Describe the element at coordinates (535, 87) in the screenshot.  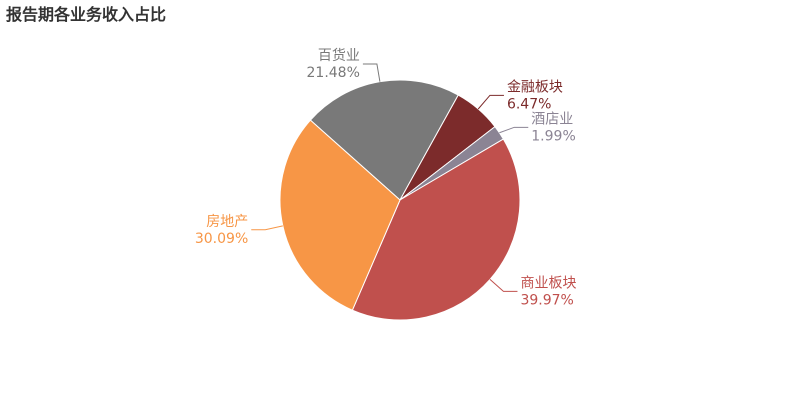
I see `slice-label: 金融板块` at that location.